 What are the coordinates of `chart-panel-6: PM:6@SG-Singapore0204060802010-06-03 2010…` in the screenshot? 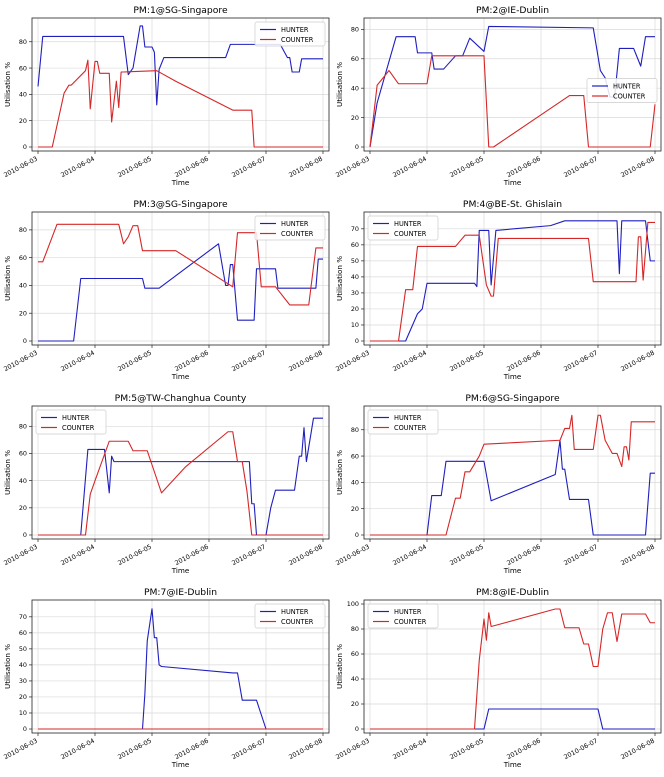 It's located at (498, 482).